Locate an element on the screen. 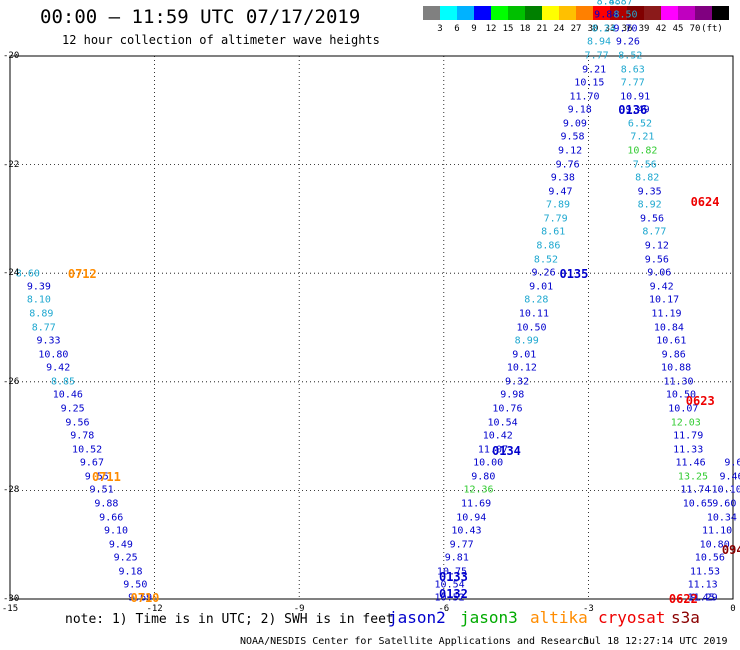 This screenshot has width=740, height=650. wave-height-point: 11.29 is located at coordinates (702, 598).